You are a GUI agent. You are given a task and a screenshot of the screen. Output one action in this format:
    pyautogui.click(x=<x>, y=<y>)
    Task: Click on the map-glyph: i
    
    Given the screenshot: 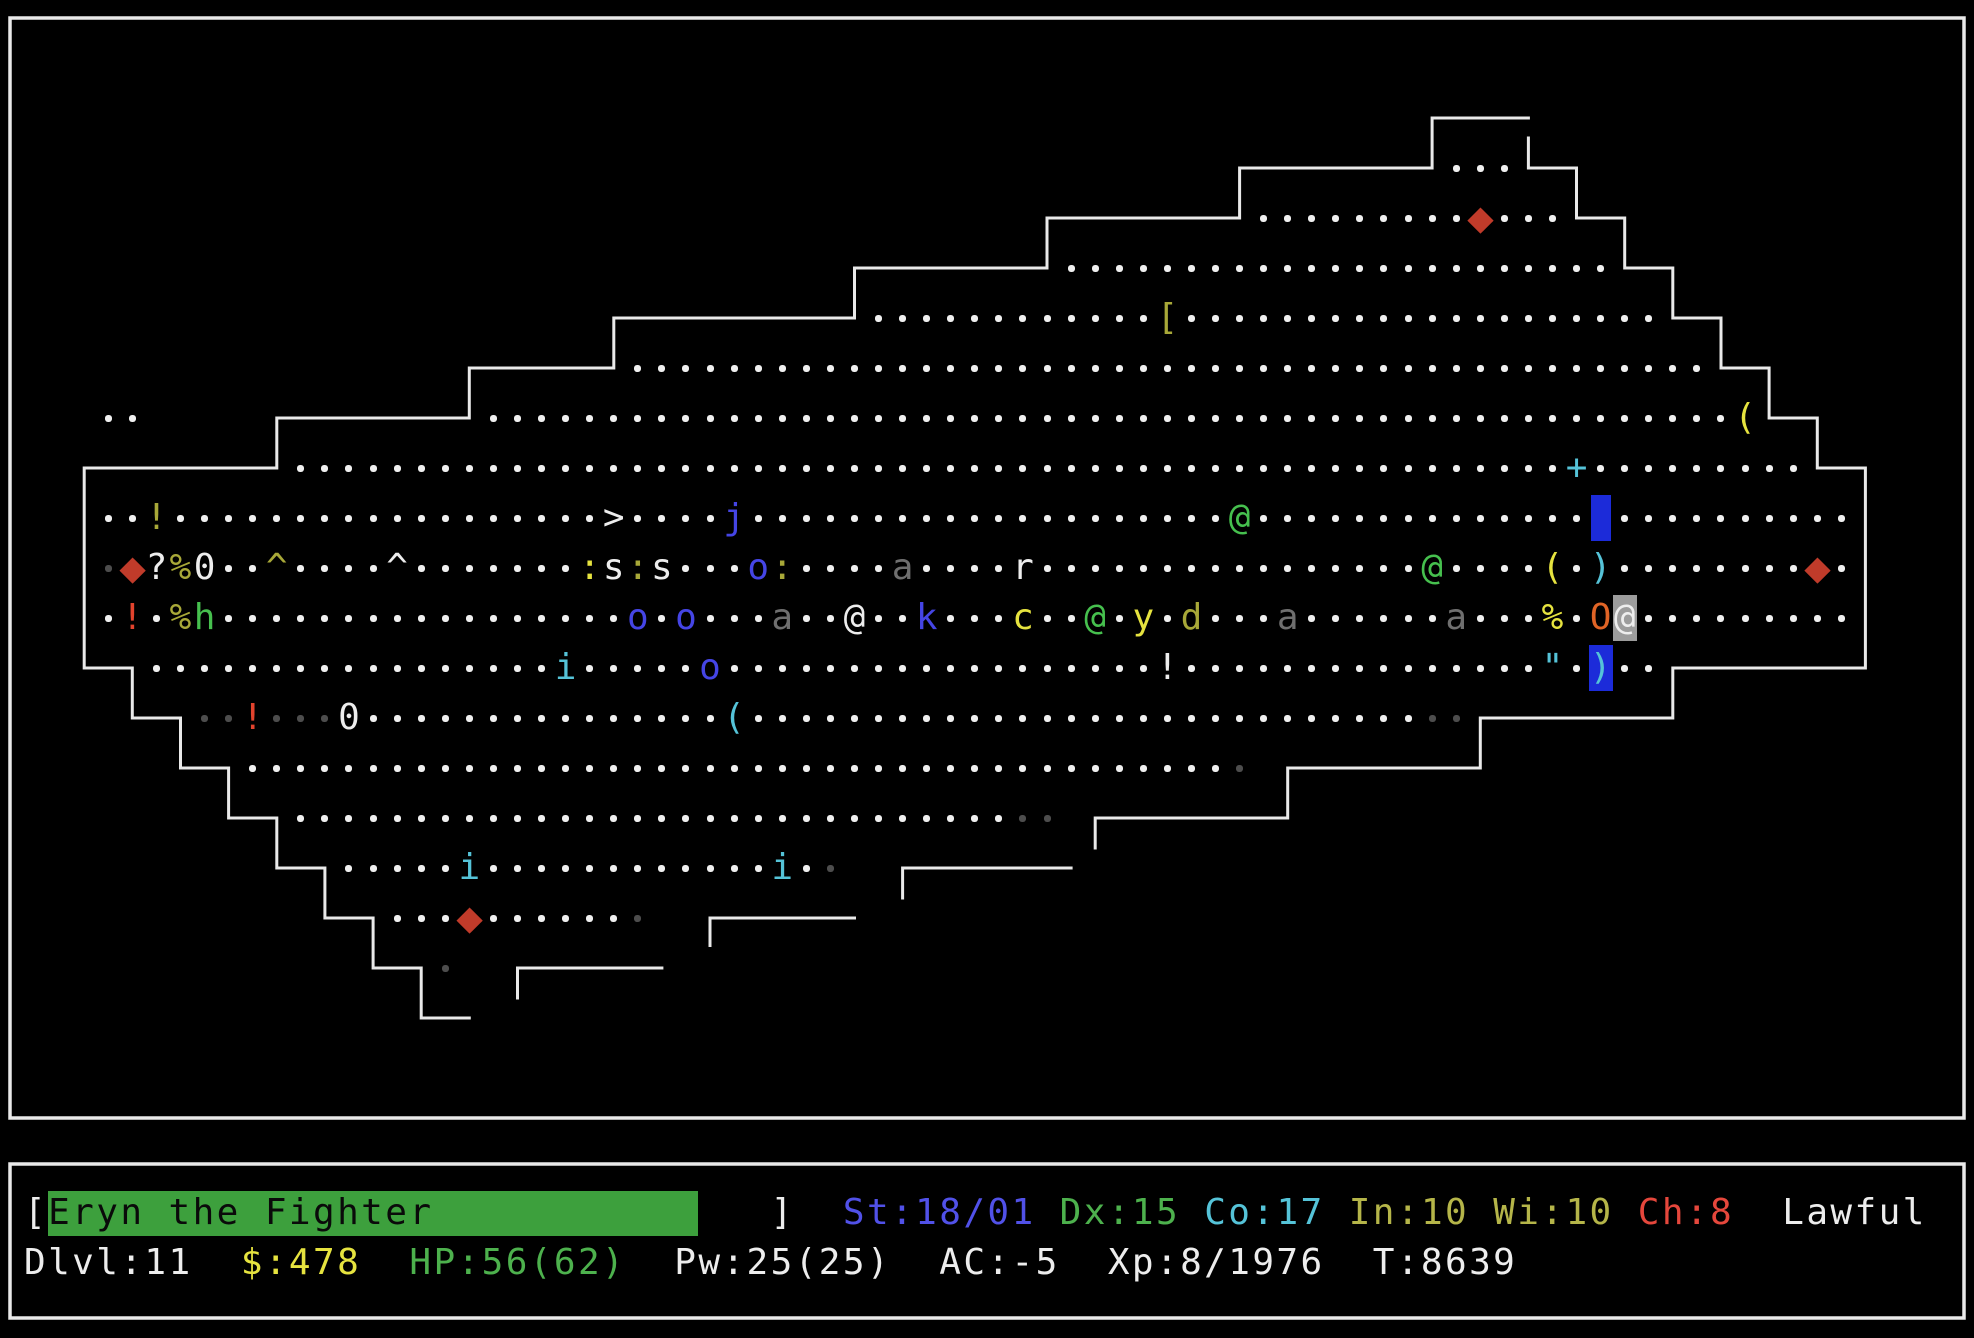 What is the action you would take?
    pyautogui.click(x=565, y=667)
    